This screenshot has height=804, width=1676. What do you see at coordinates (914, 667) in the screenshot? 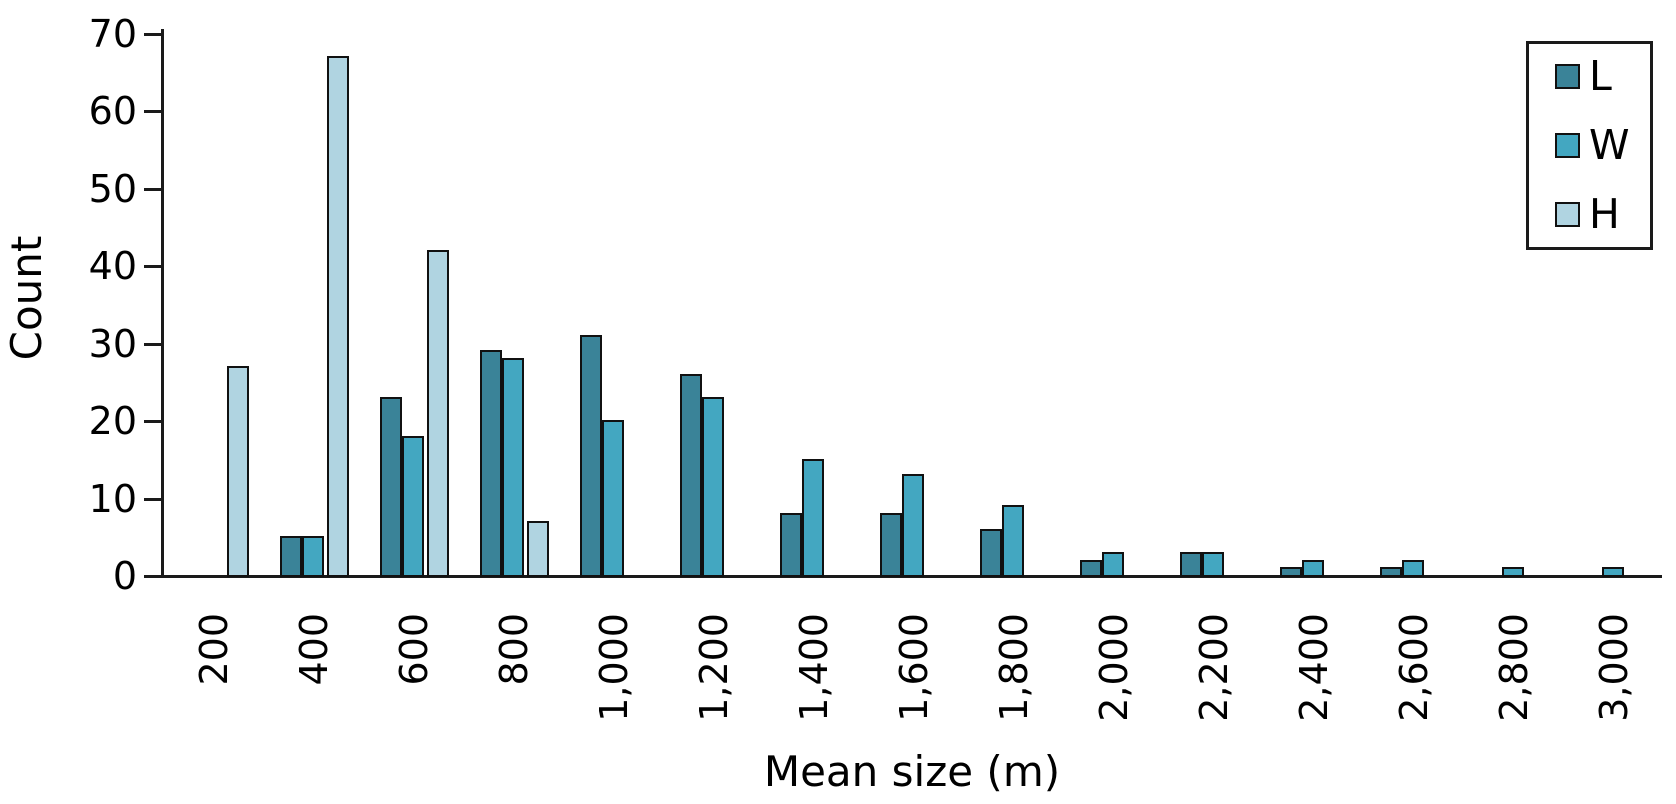
I see `x-tick-label: 1,600` at bounding box center [914, 667].